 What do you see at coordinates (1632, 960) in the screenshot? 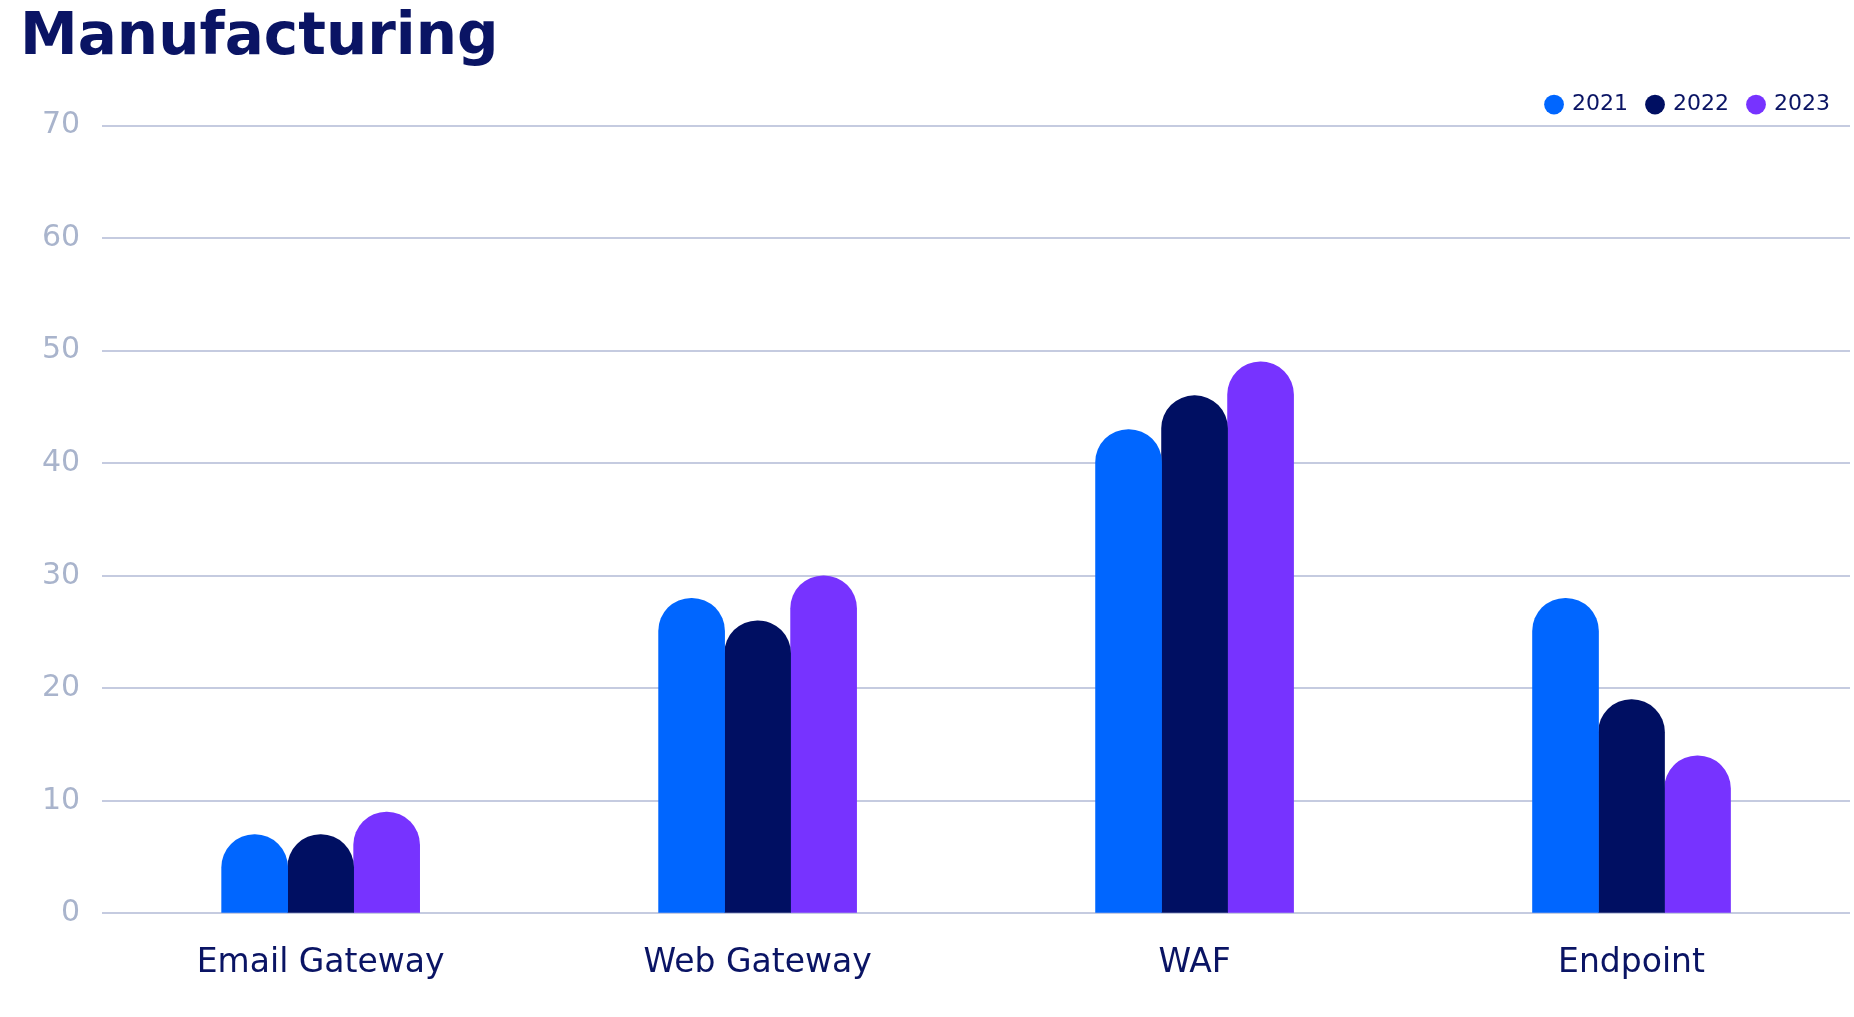
I see `x-tick-label: Endpoint` at bounding box center [1632, 960].